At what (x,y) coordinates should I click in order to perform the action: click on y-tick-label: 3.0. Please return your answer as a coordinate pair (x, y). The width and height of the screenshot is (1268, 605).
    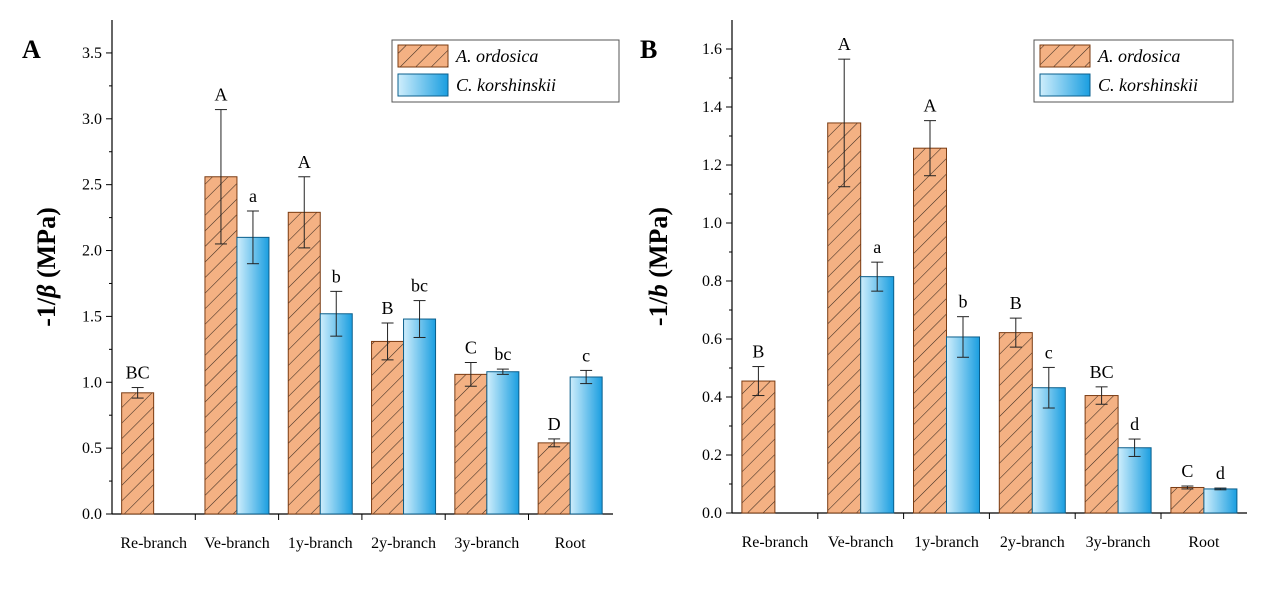
    Looking at the image, I should click on (92, 119).